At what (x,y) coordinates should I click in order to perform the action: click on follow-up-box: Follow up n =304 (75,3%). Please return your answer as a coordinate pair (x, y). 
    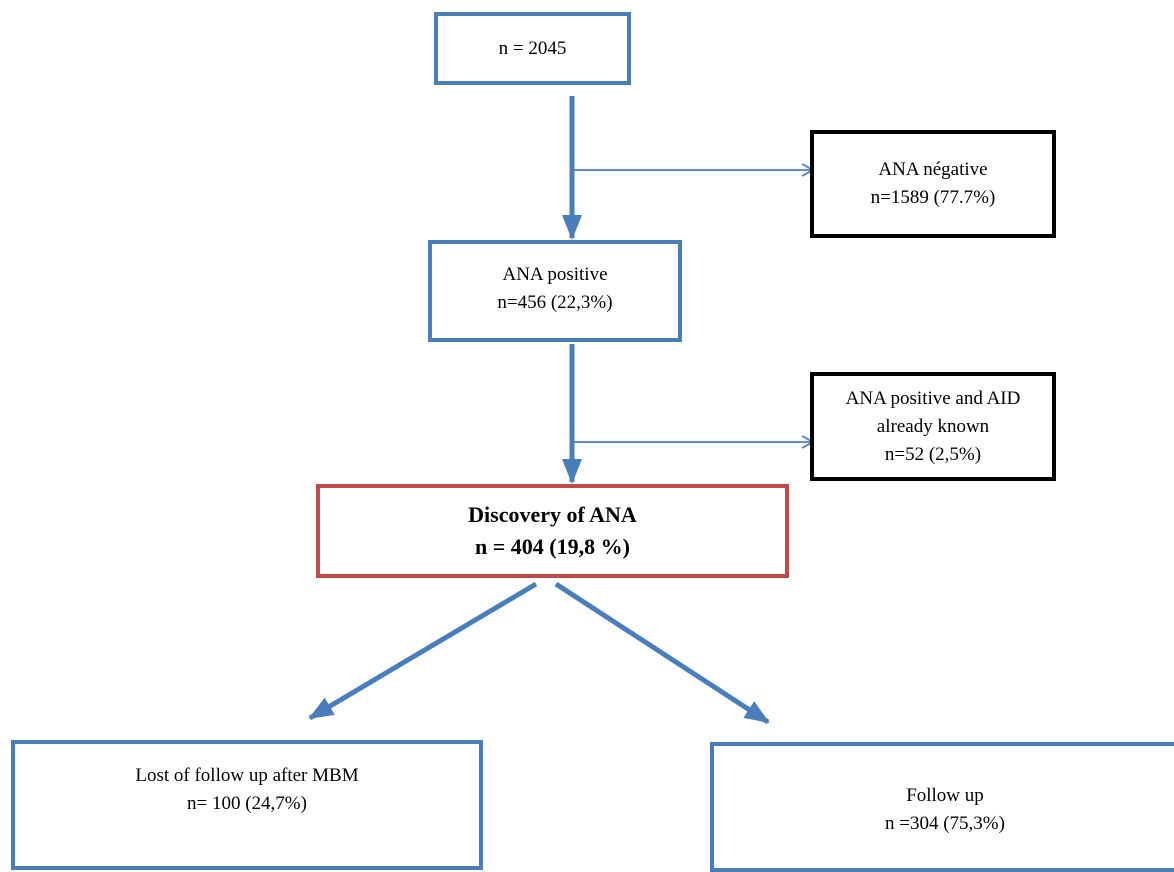
    Looking at the image, I should click on (942, 807).